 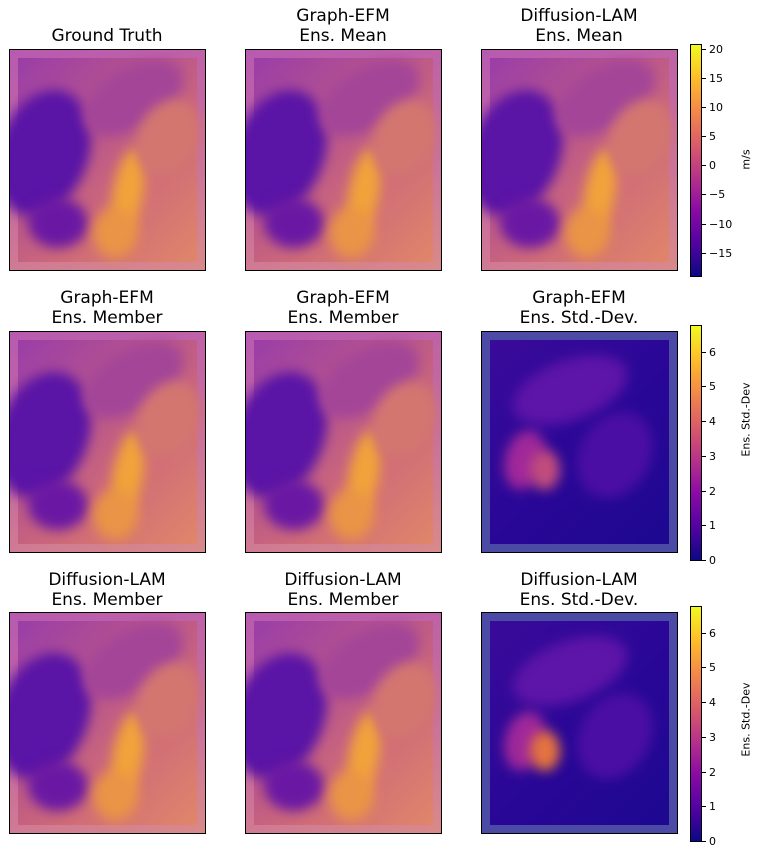 What do you see at coordinates (717, 195) in the screenshot?
I see `tick-label: −5` at bounding box center [717, 195].